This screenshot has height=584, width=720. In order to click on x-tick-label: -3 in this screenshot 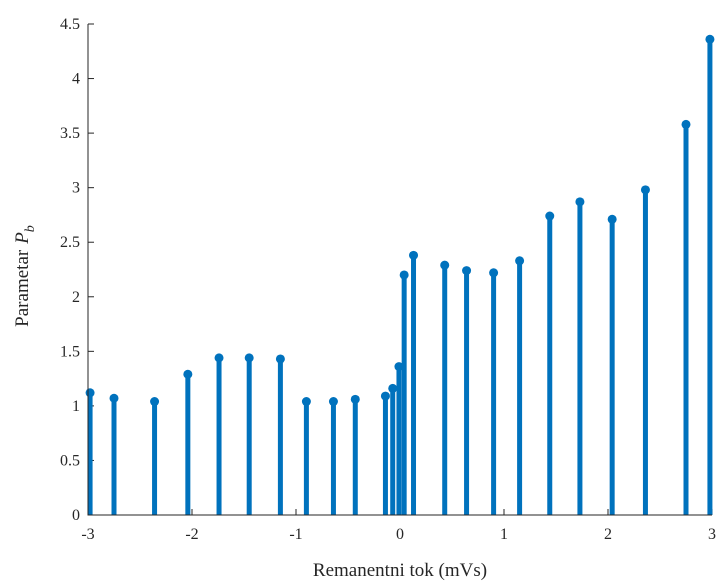, I will do `click(87, 534)`.